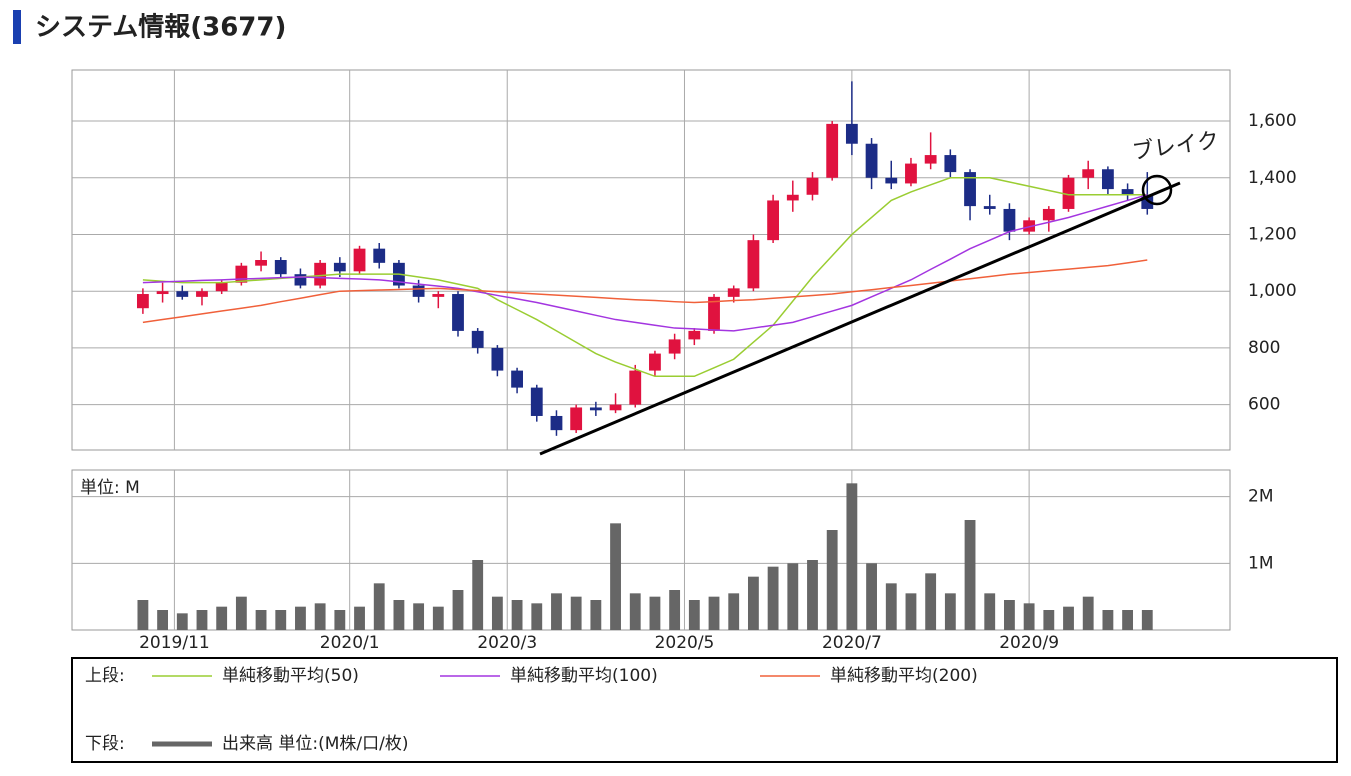 This screenshot has width=1351, height=776. What do you see at coordinates (507, 643) in the screenshot?
I see `x-tick-label: 2020/3` at bounding box center [507, 643].